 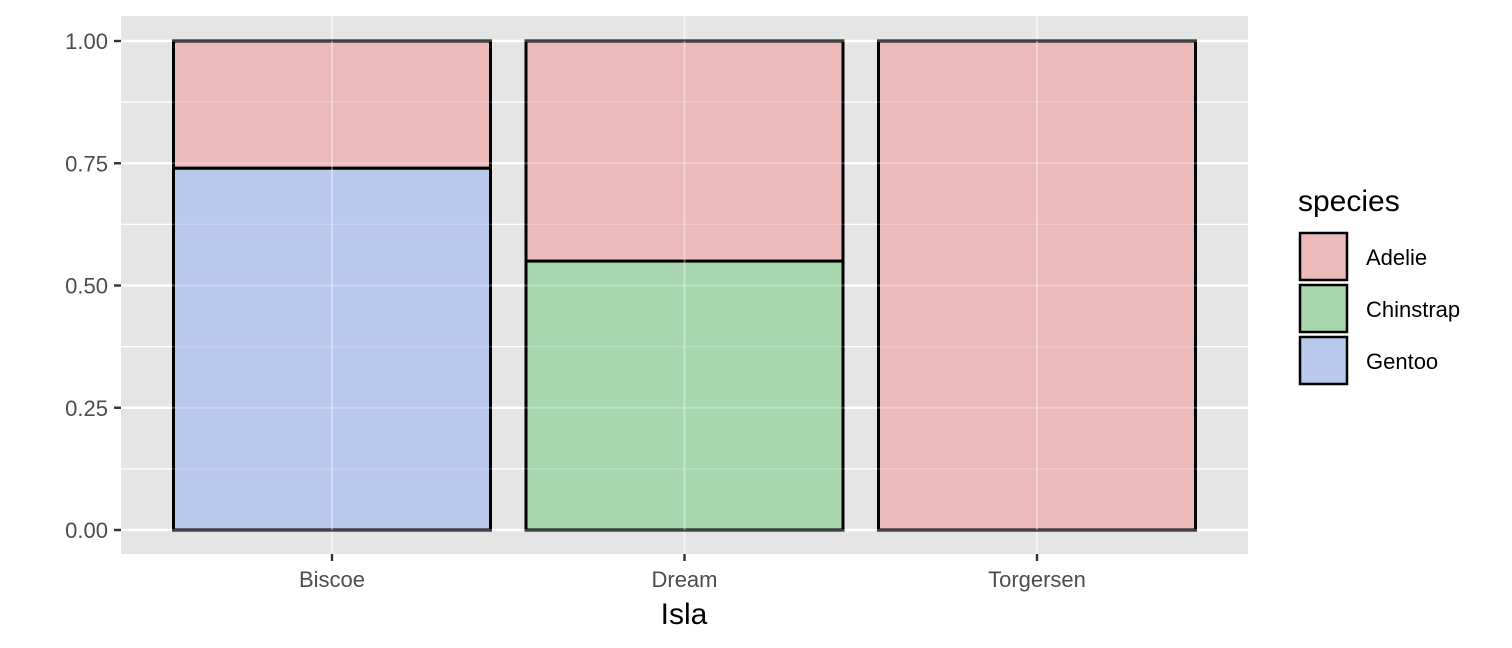 What do you see at coordinates (1413, 309) in the screenshot?
I see `legend-label: Chinstrap` at bounding box center [1413, 309].